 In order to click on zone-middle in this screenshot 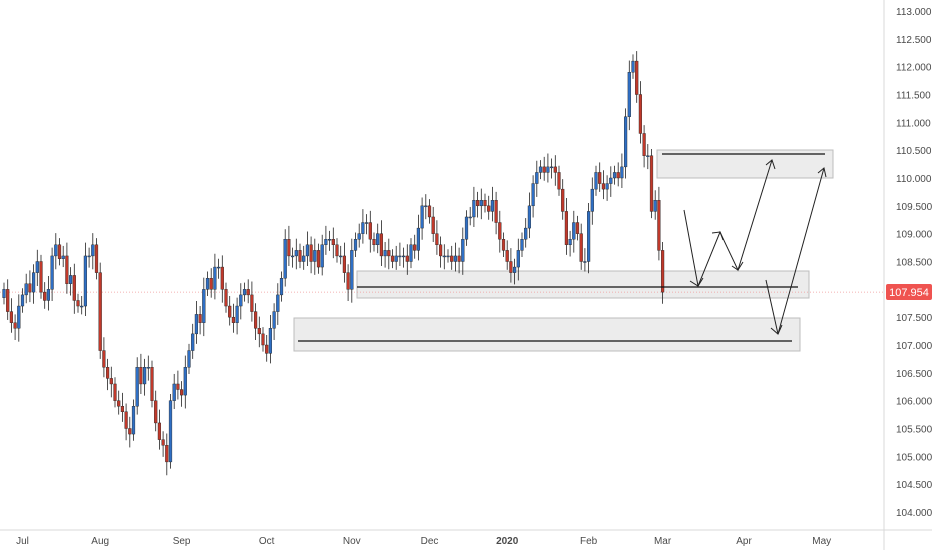, I will do `click(583, 284)`.